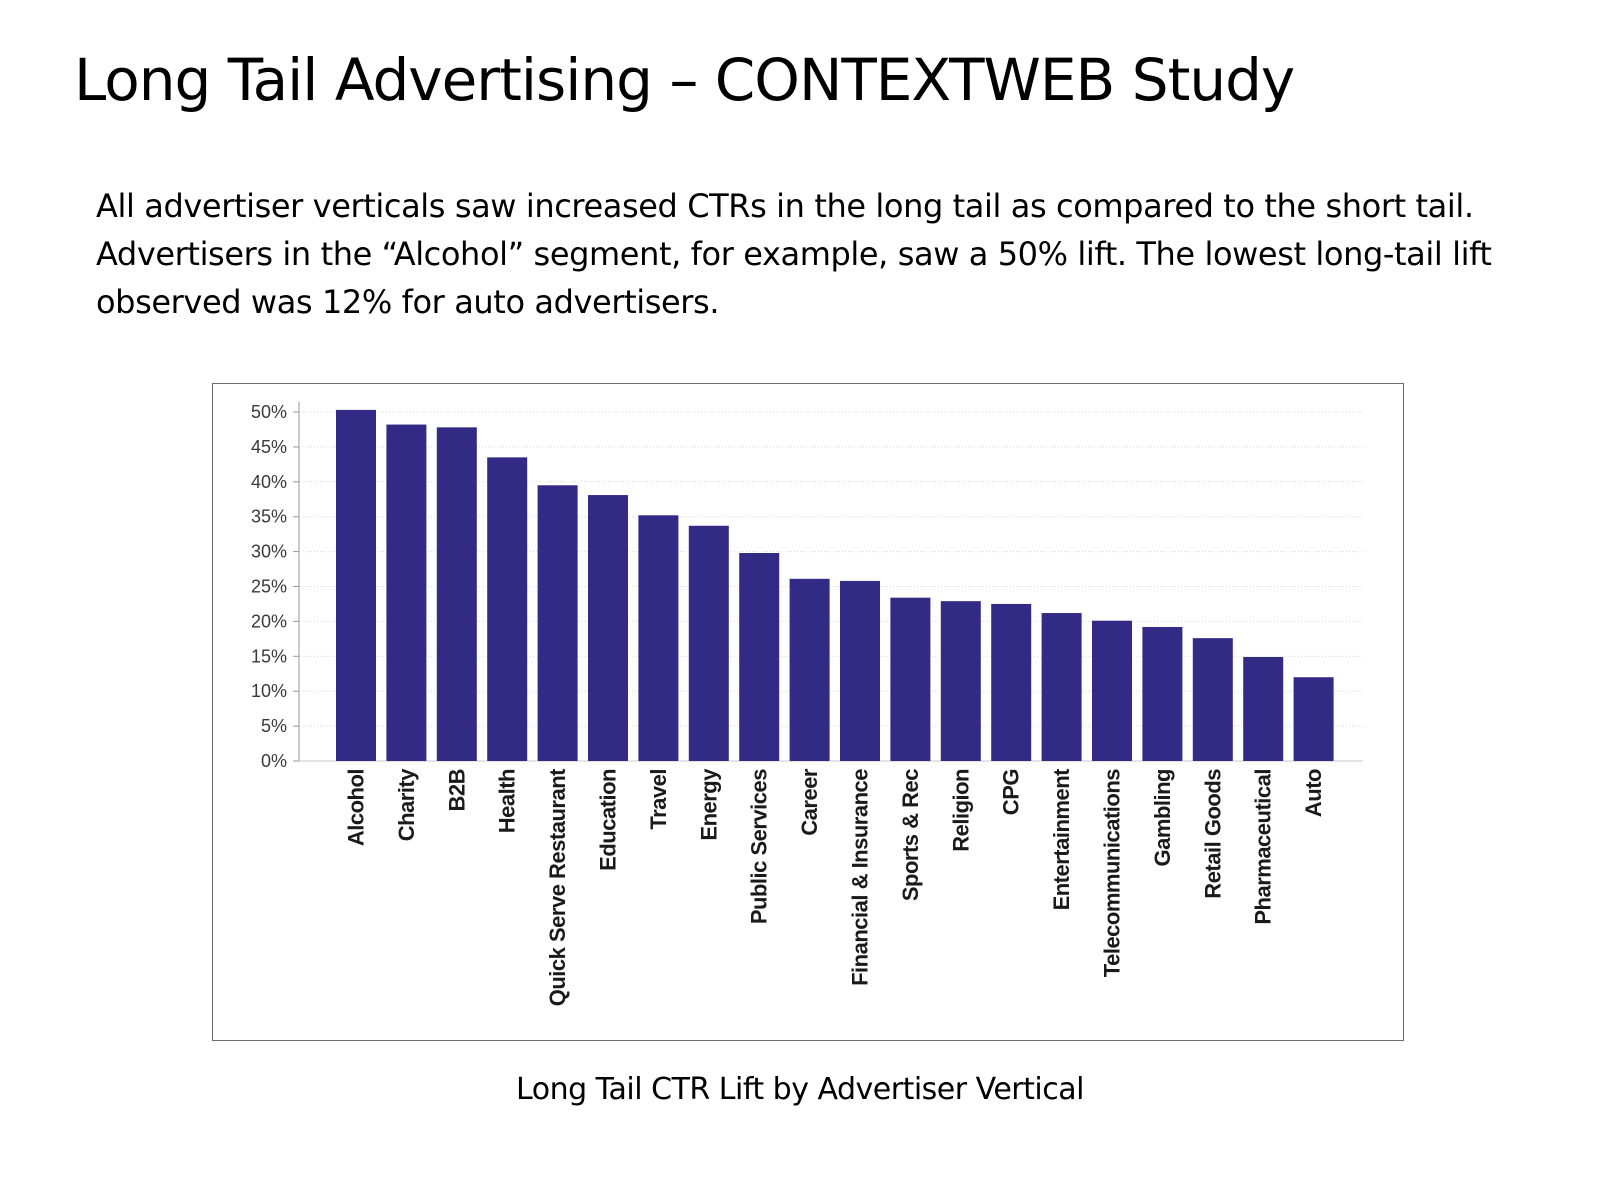 The width and height of the screenshot is (1600, 1200). I want to click on y-tick-label: 40%, so click(269, 482).